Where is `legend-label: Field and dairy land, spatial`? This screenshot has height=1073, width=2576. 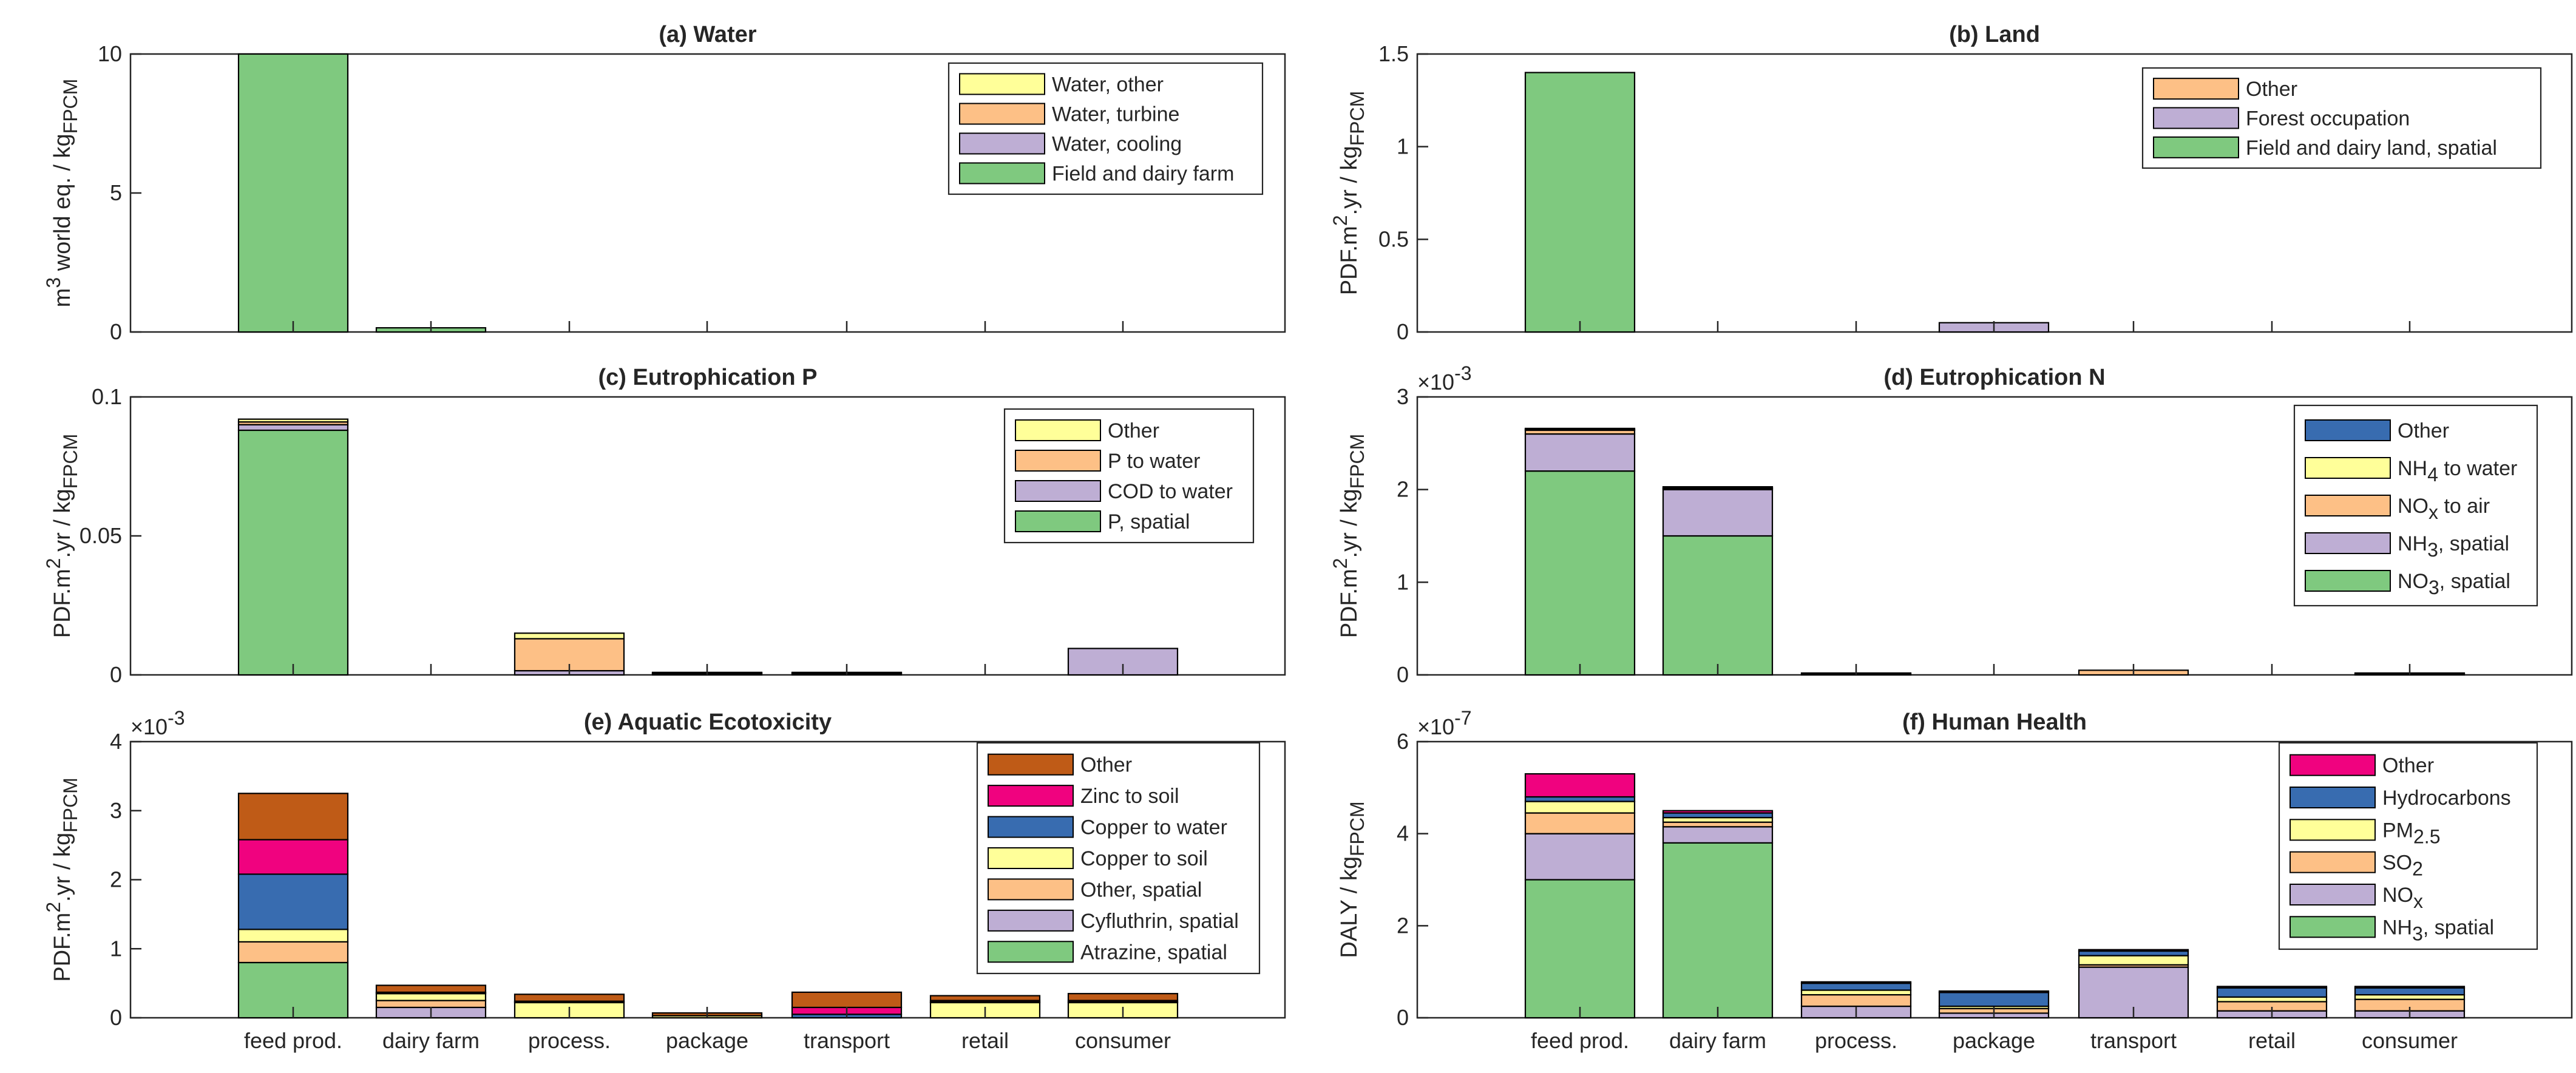
legend-label: Field and dairy land, spatial is located at coordinates (2371, 148).